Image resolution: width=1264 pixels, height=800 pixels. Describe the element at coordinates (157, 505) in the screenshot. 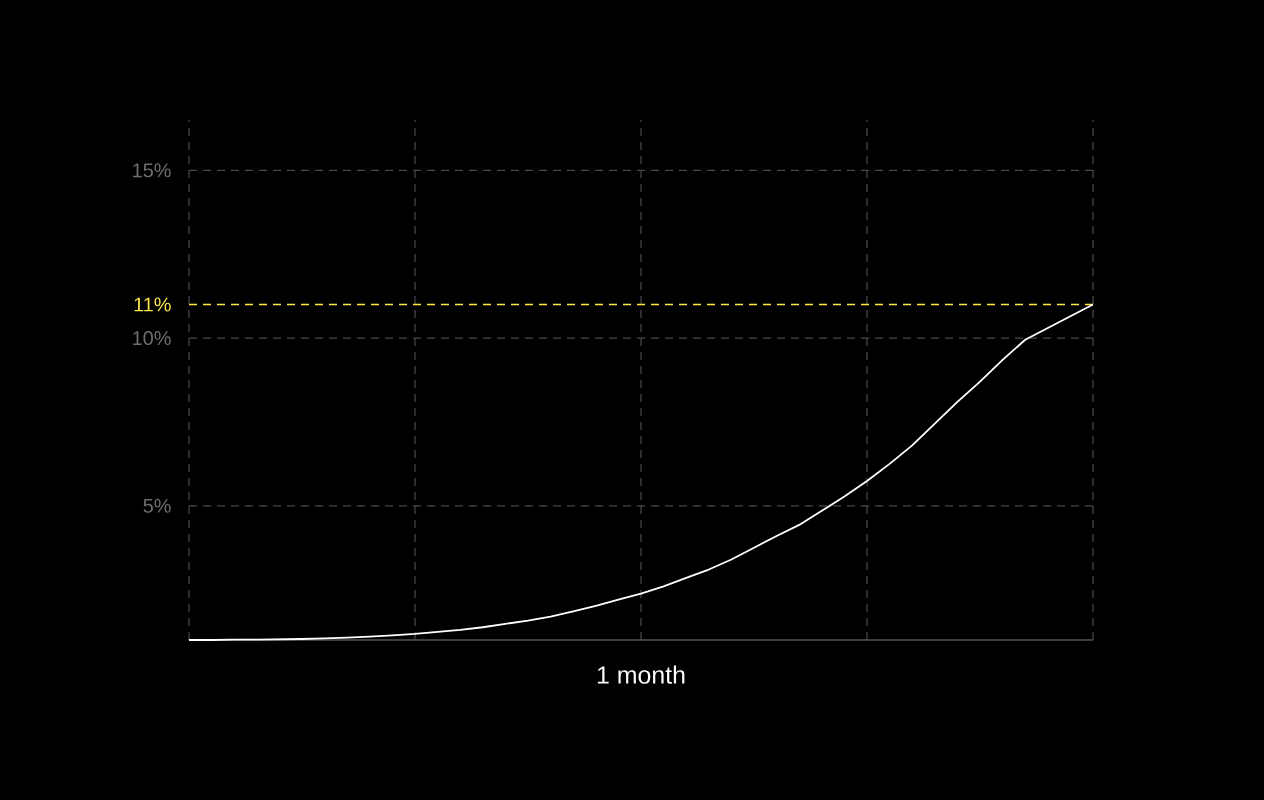

I see `y-tick-label: 5%` at that location.